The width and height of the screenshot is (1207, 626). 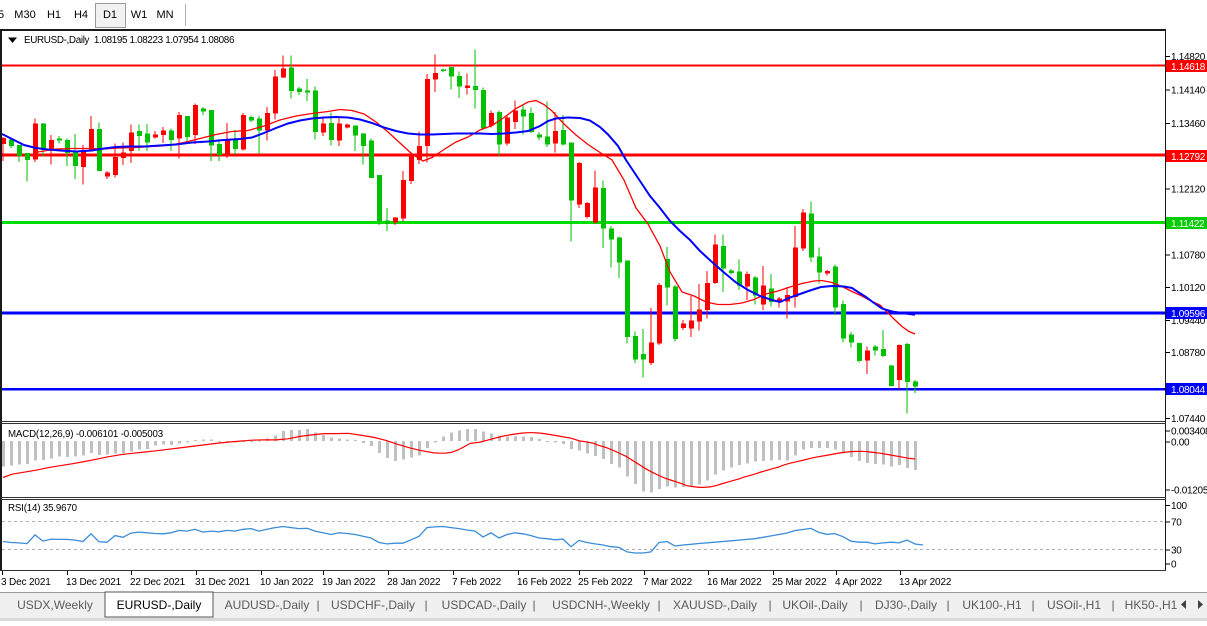 What do you see at coordinates (1179, 506) in the screenshot?
I see `svg-text: 100` at bounding box center [1179, 506].